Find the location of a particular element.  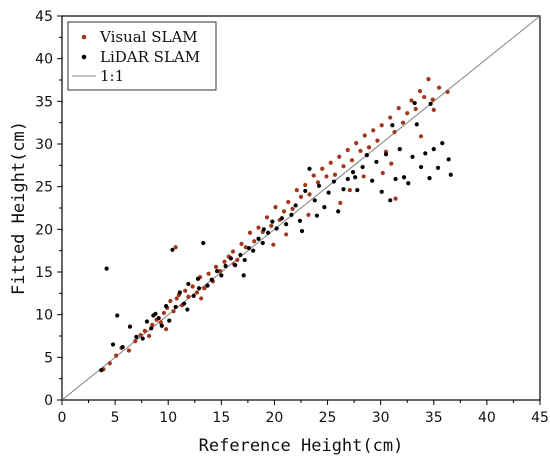

y-tick-label-0: 0 is located at coordinates (48, 401).